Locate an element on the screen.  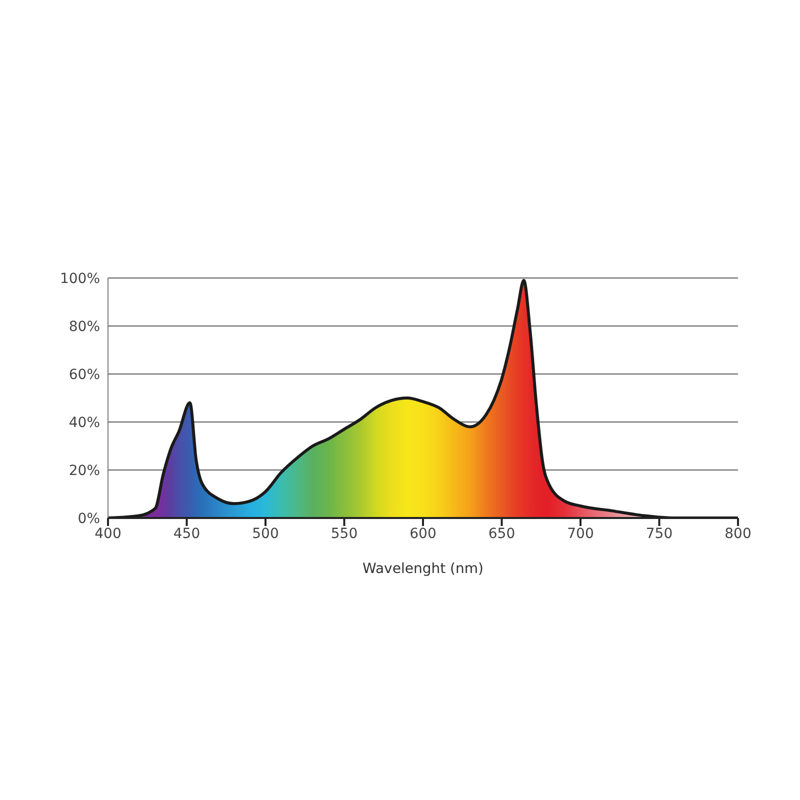
y-tick-label: 20% is located at coordinates (84, 470).